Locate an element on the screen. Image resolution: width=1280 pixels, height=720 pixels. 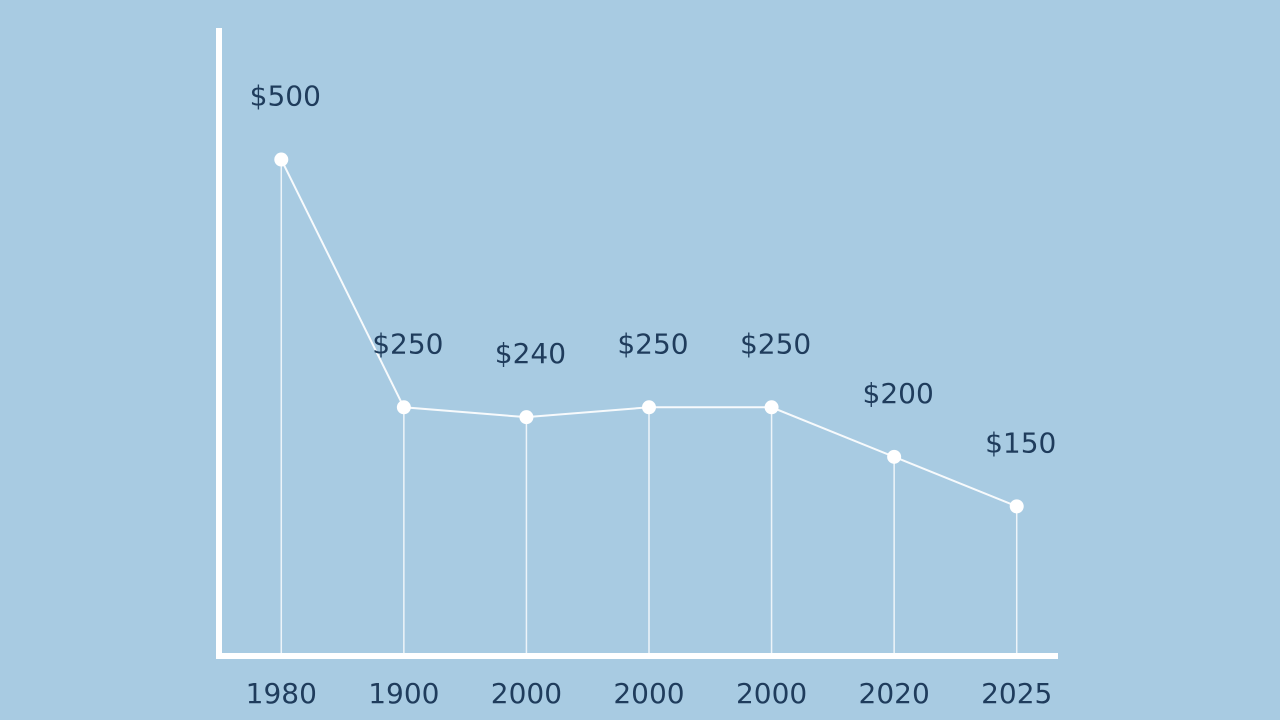
value-label: $240 is located at coordinates (530, 353).